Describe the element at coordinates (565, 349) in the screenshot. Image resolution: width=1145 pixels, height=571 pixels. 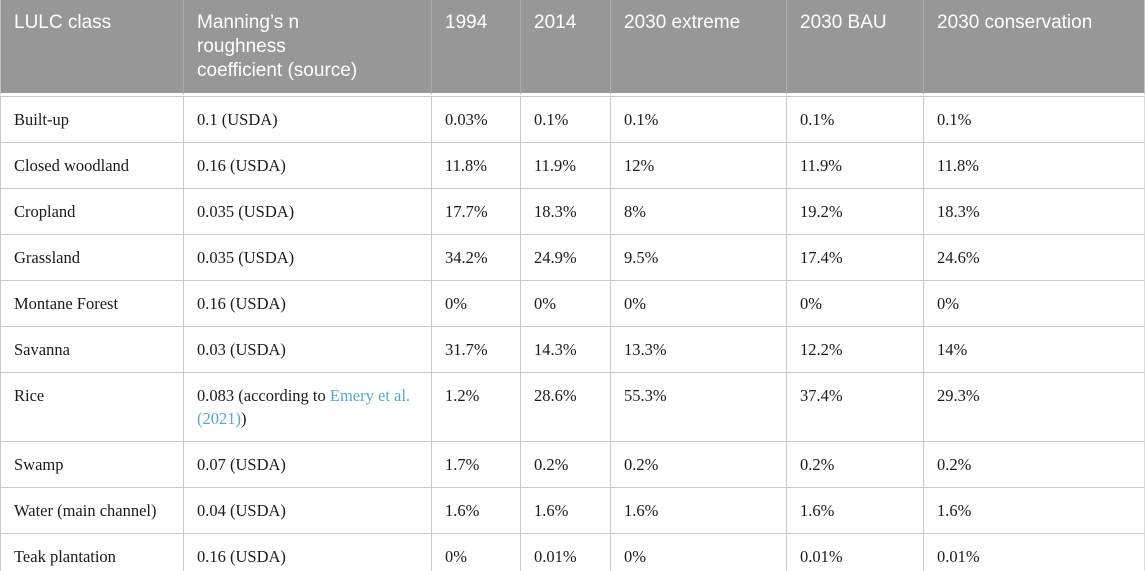
I see `percentage-value-cell: 14.3%` at that location.